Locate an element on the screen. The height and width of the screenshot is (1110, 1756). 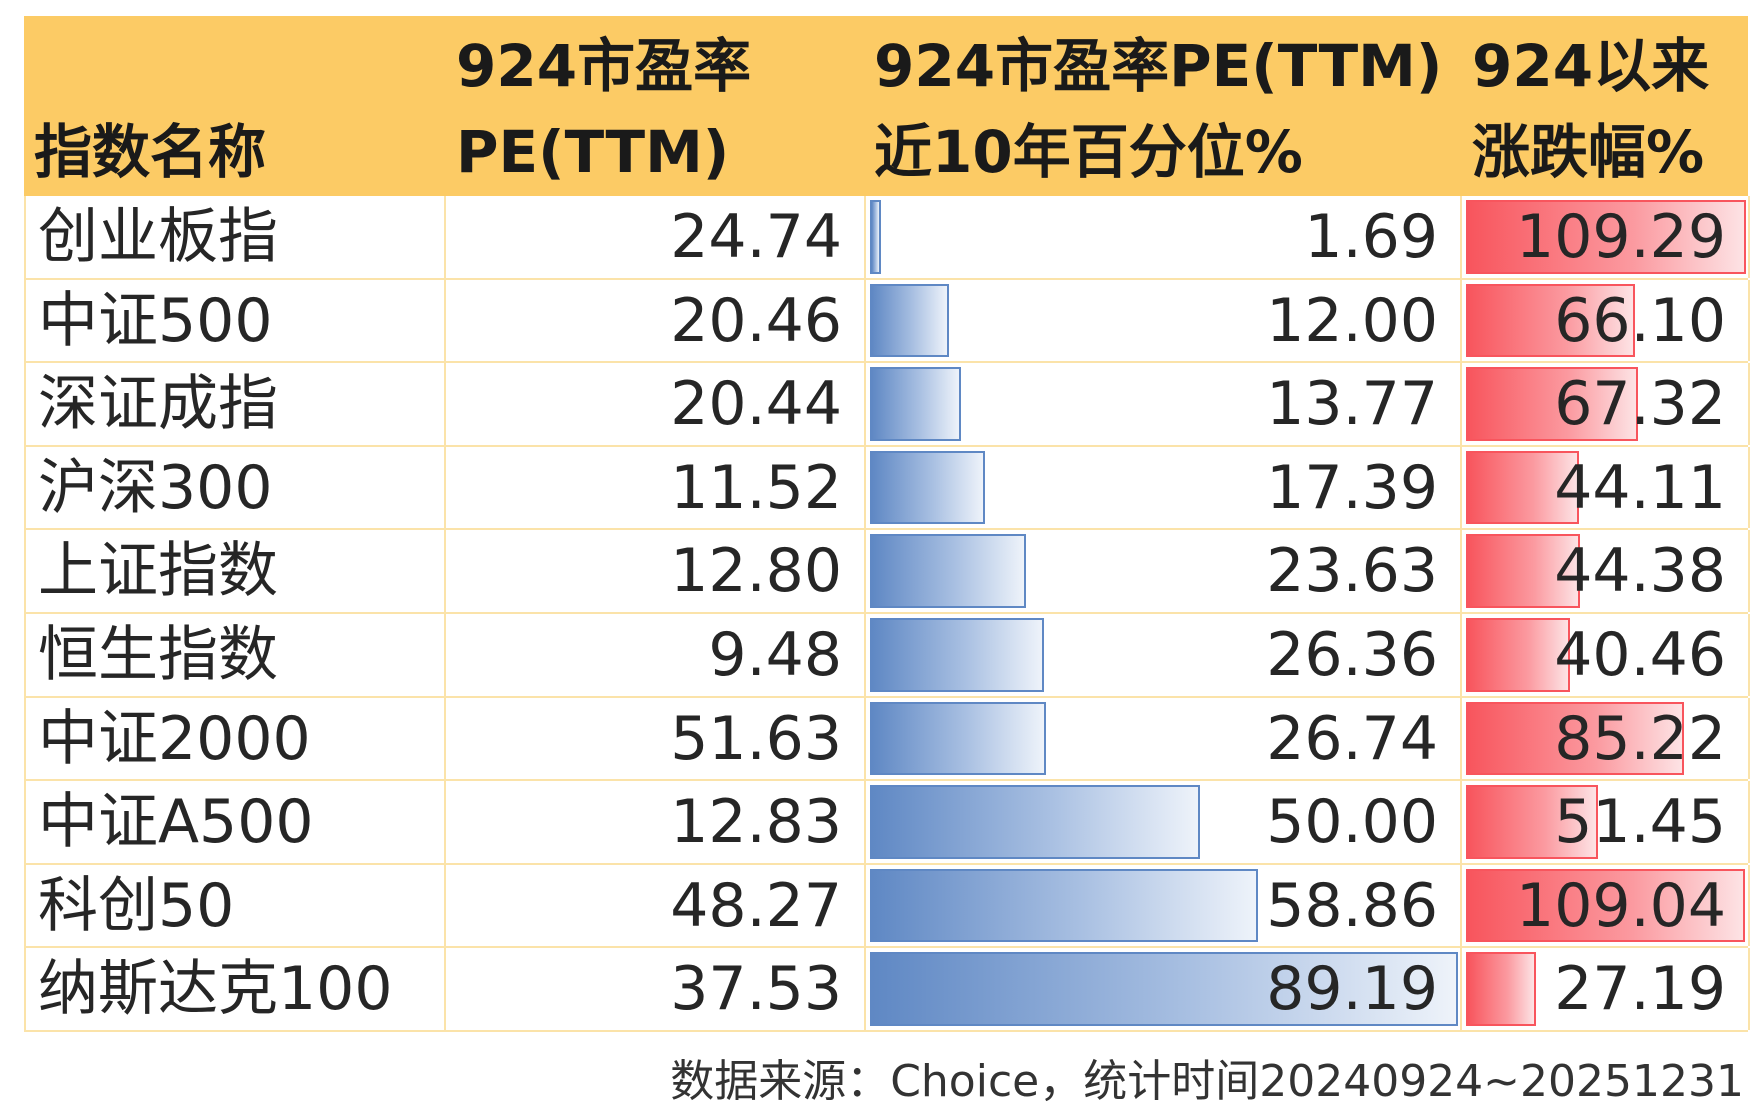
table-row: 科创50 48.27 58.86 109.04 is located at coordinates (888, 906).